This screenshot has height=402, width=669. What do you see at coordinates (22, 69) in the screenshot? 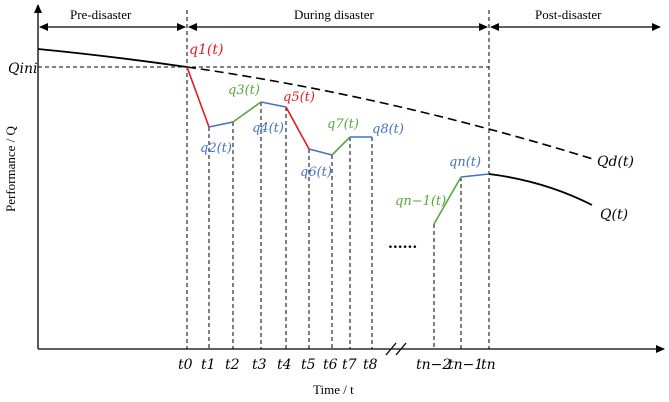
I see `qini-label: Qini` at bounding box center [22, 69].